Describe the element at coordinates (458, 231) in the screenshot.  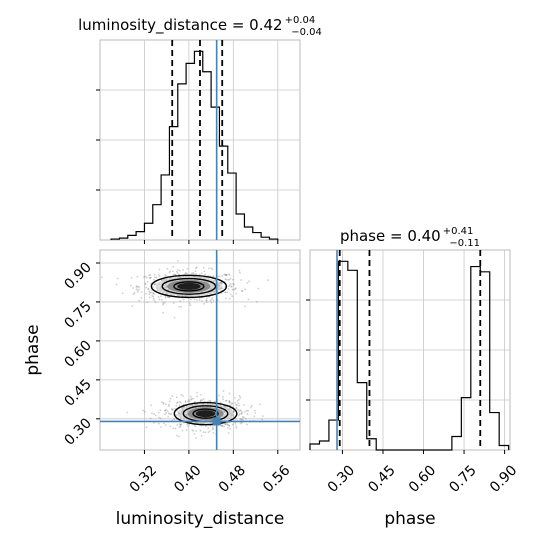
I see `phase-title-sup: +0.41` at that location.